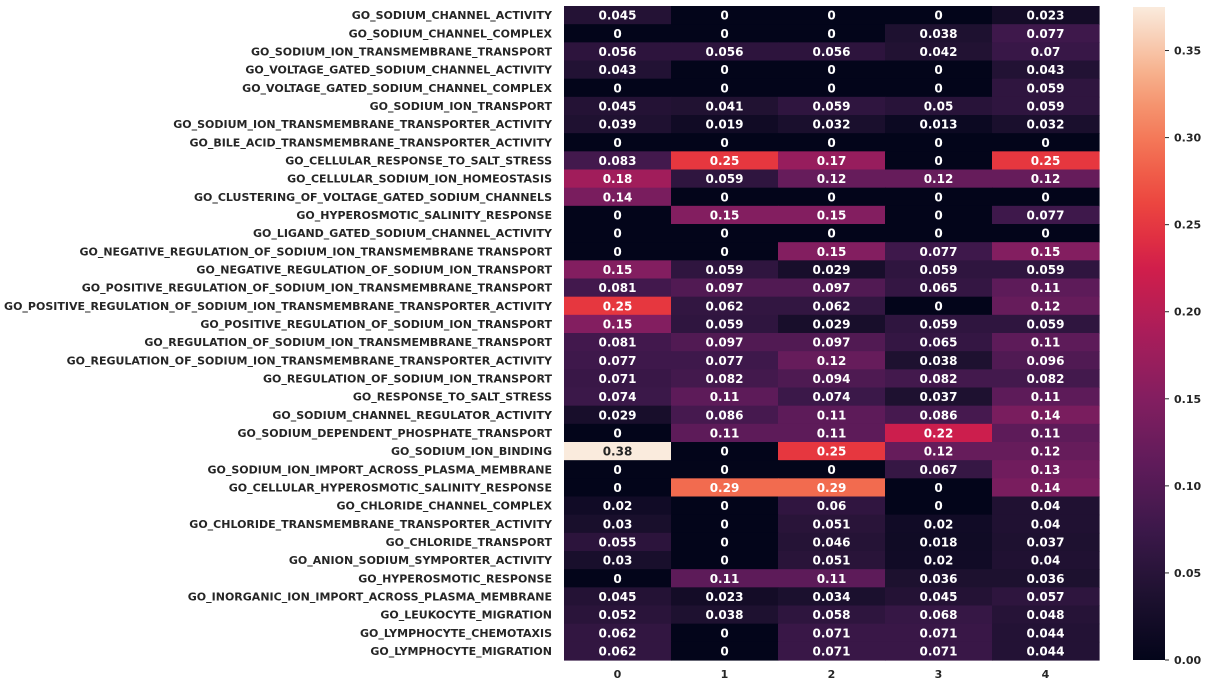 Image resolution: width=1209 pixels, height=686 pixels. I want to click on cell-value-label: 0.15, so click(832, 252).